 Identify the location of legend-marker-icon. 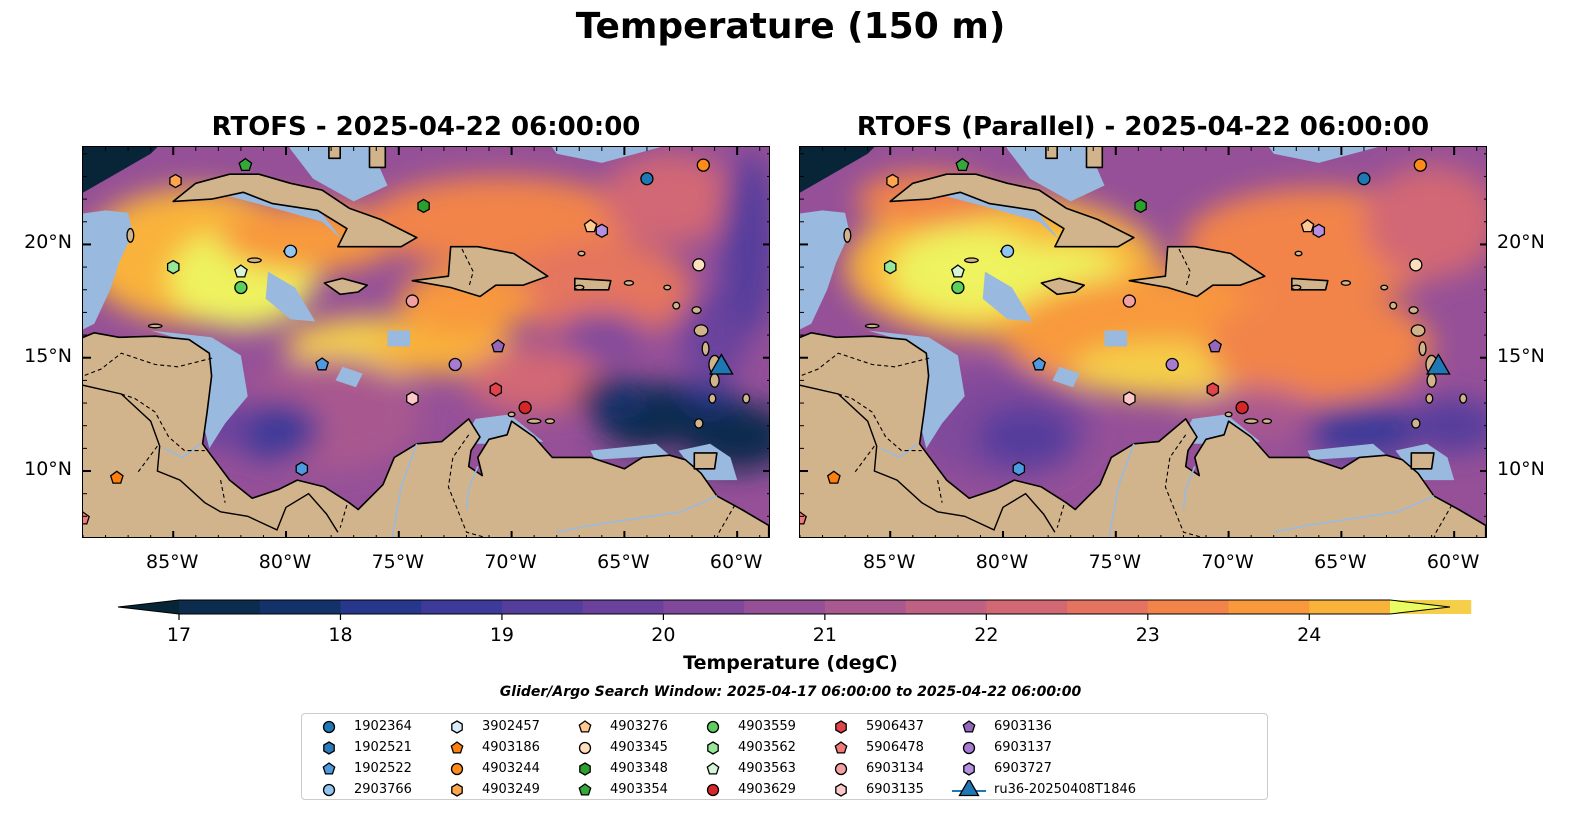
(457, 769).